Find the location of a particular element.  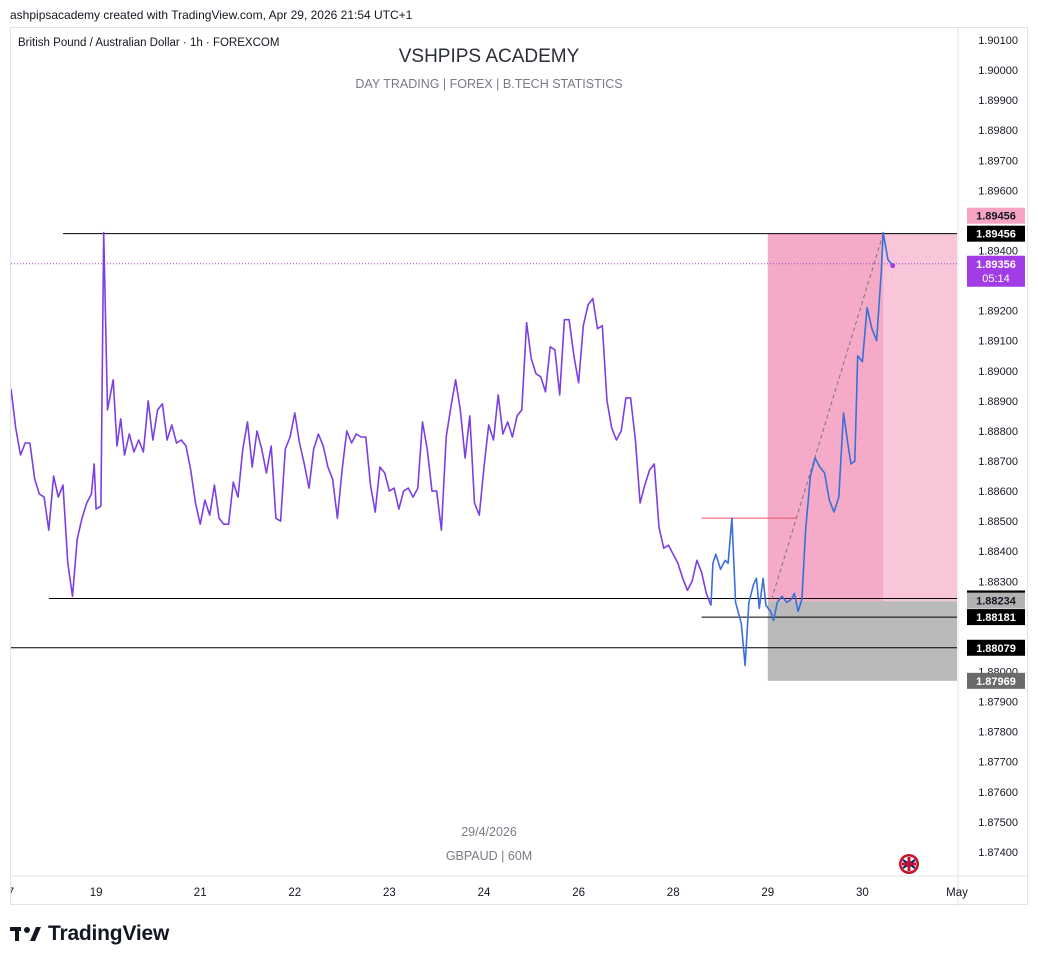

x-tick-label: 23 is located at coordinates (389, 893).